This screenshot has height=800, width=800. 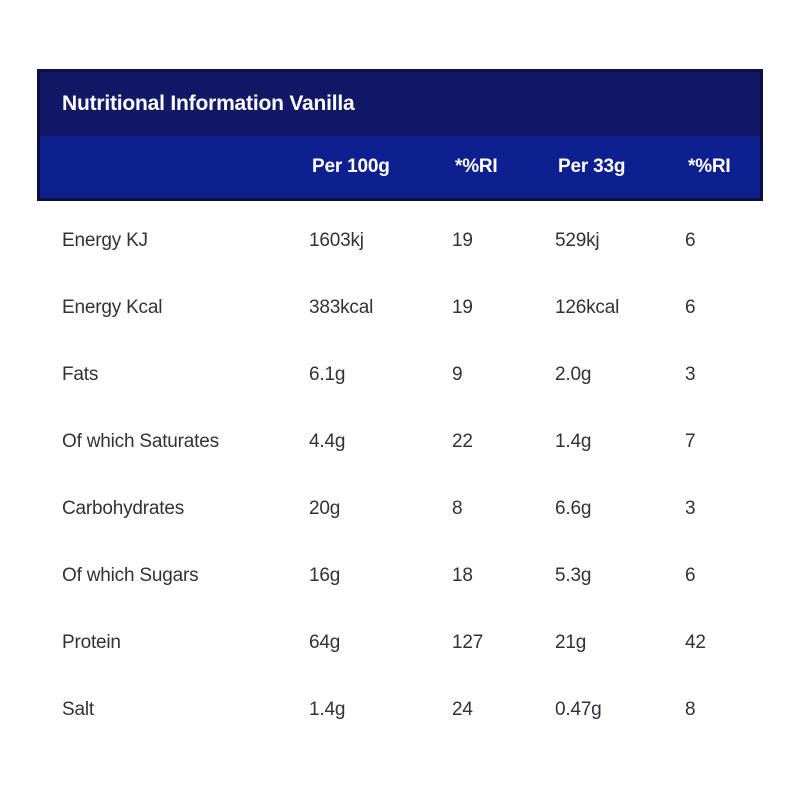 I want to click on value-per100g: 383kcal, so click(x=341, y=307).